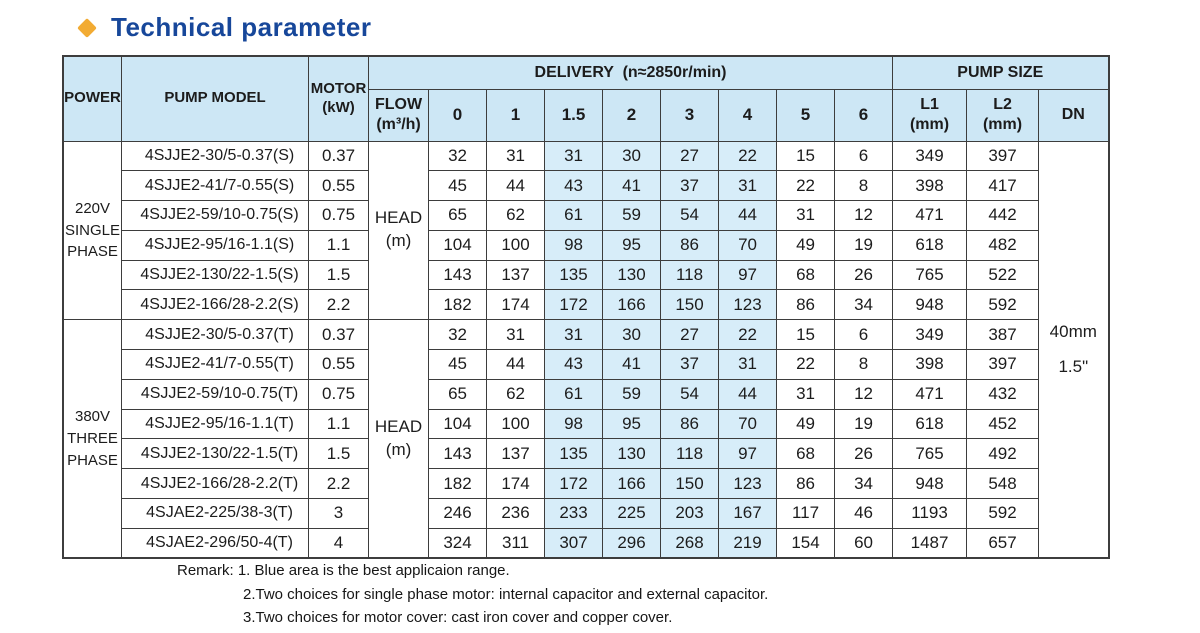 The image size is (1200, 633). I want to click on section-title: Technical parameter, so click(224, 27).